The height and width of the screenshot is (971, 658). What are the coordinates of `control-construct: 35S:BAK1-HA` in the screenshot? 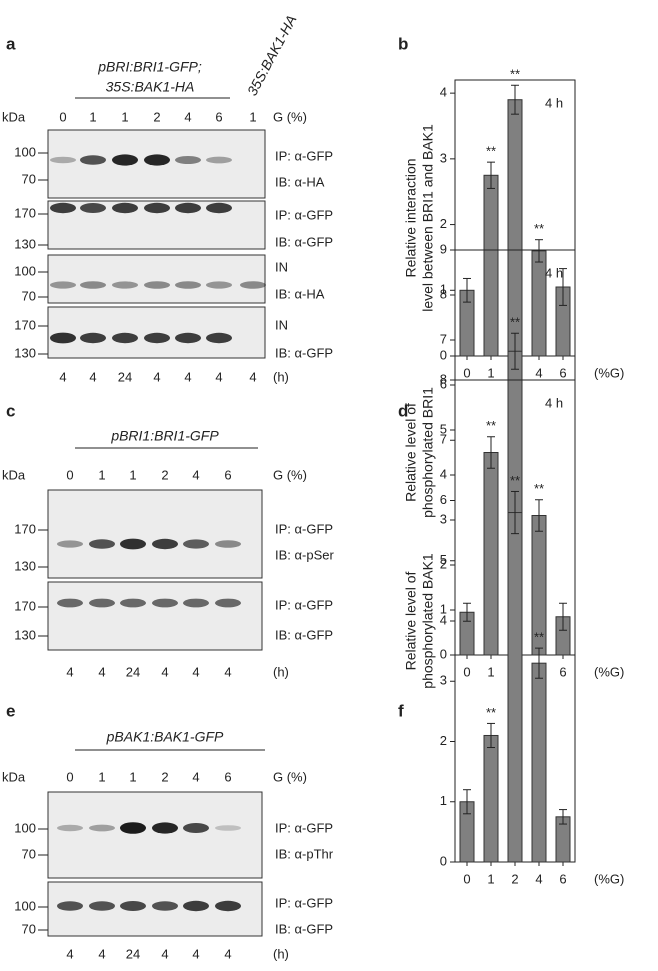 It's located at (272, 55).